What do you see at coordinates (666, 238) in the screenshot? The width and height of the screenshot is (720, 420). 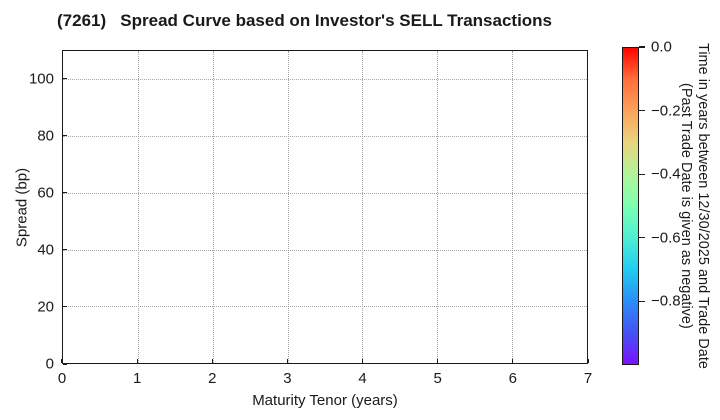 I see `colorbar-tick-label-3: −0.6` at bounding box center [666, 238].